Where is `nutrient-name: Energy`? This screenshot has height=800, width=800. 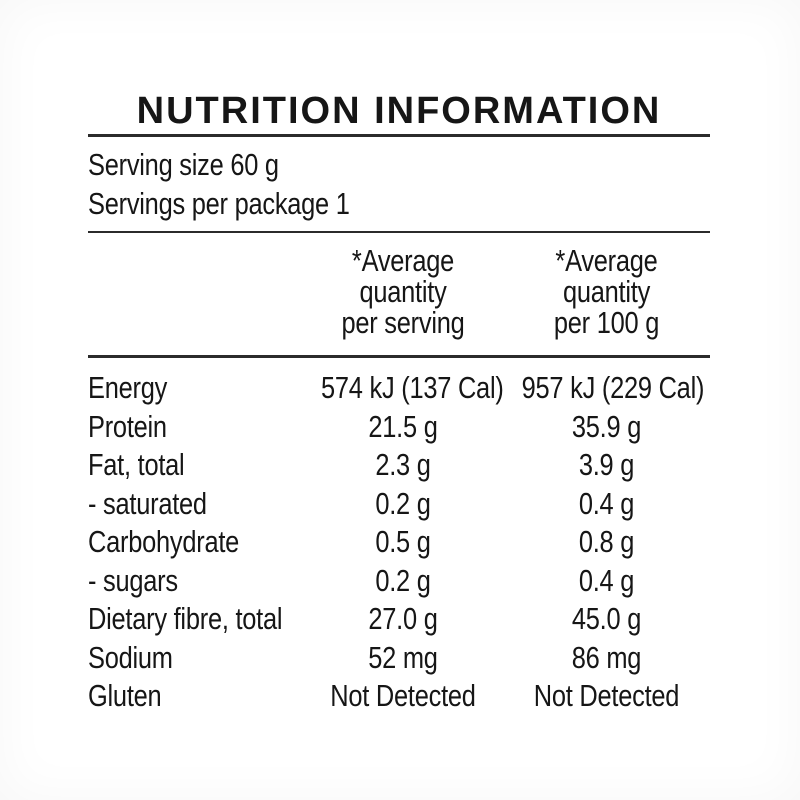
nutrient-name: Energy is located at coordinates (128, 387).